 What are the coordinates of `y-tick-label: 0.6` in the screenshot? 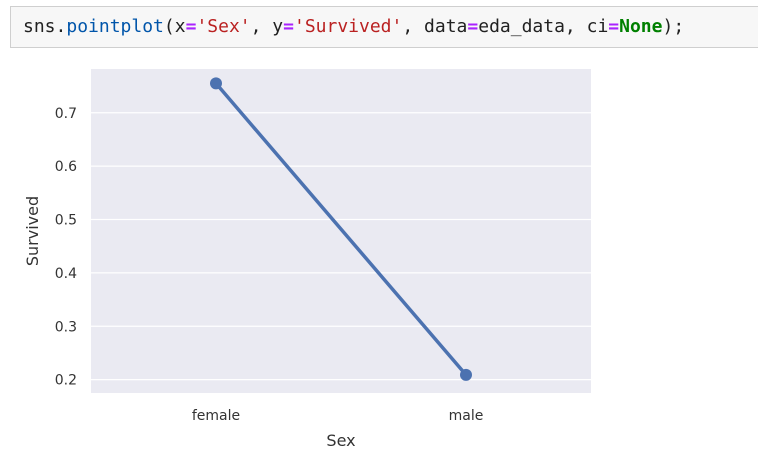 It's located at (66, 167).